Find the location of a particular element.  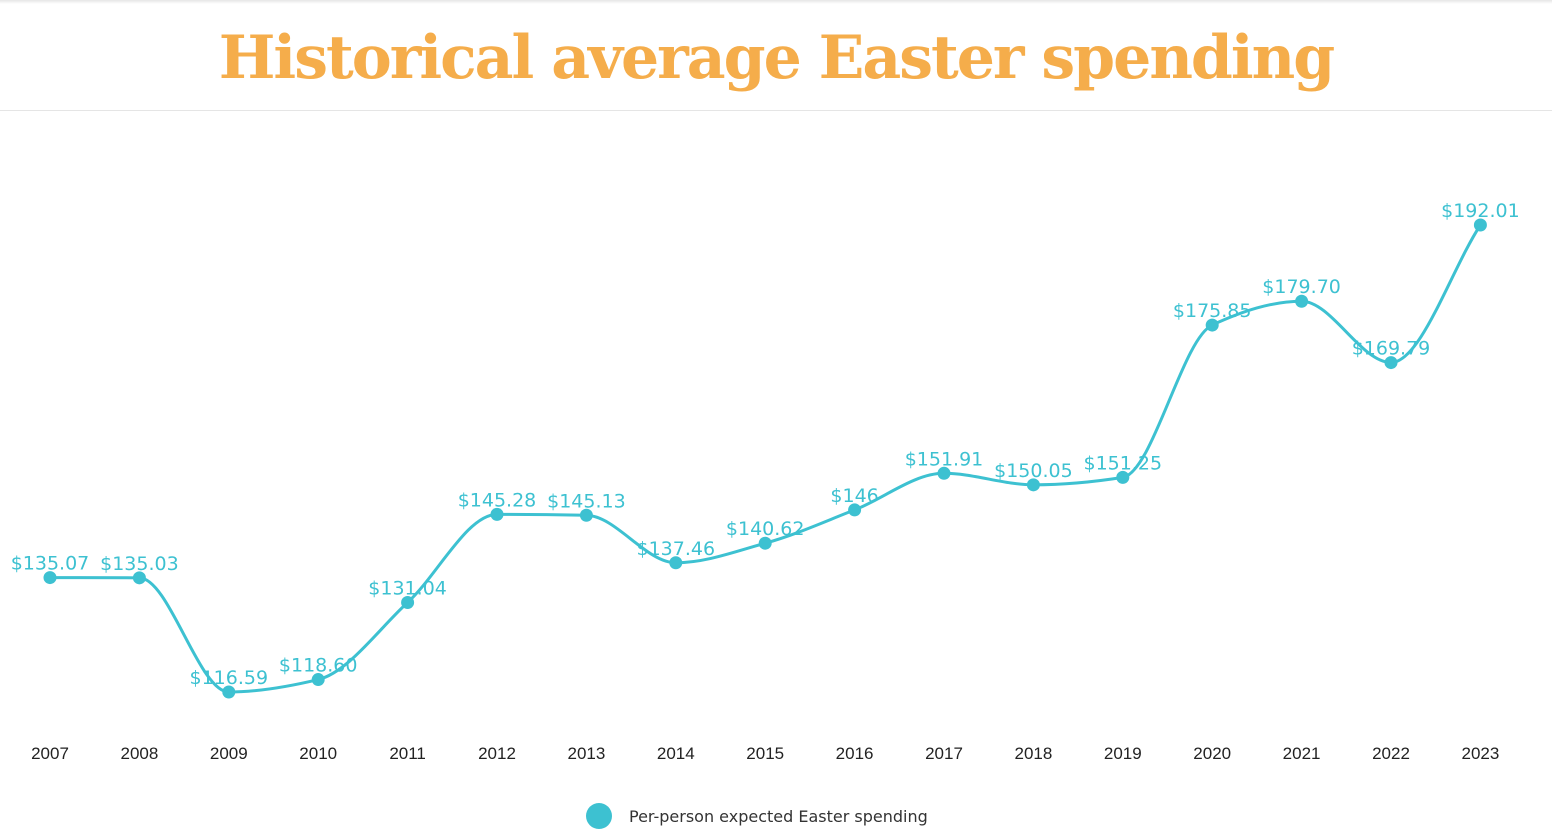

x-tick-label: 2021 is located at coordinates (1302, 753).